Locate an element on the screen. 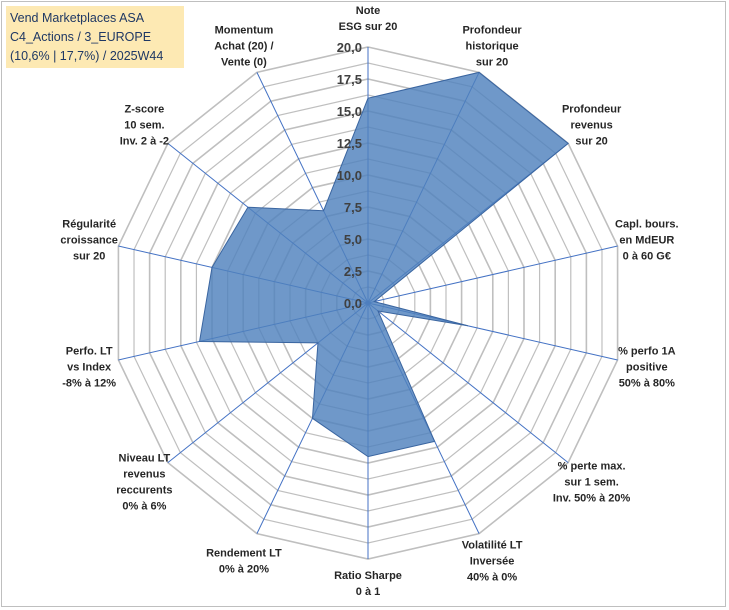 The height and width of the screenshot is (610, 729). tick-label: 10,0 is located at coordinates (349, 175).